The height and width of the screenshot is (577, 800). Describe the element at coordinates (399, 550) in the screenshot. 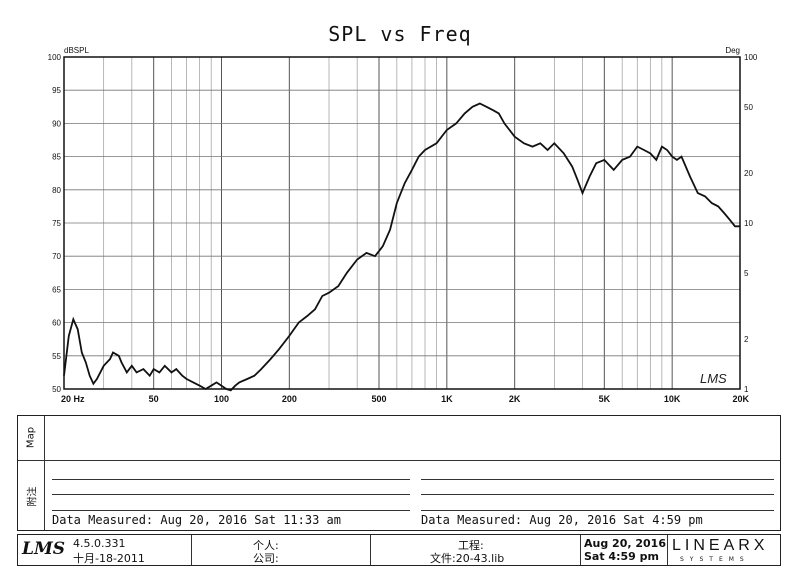

I see `footer-box` at that location.